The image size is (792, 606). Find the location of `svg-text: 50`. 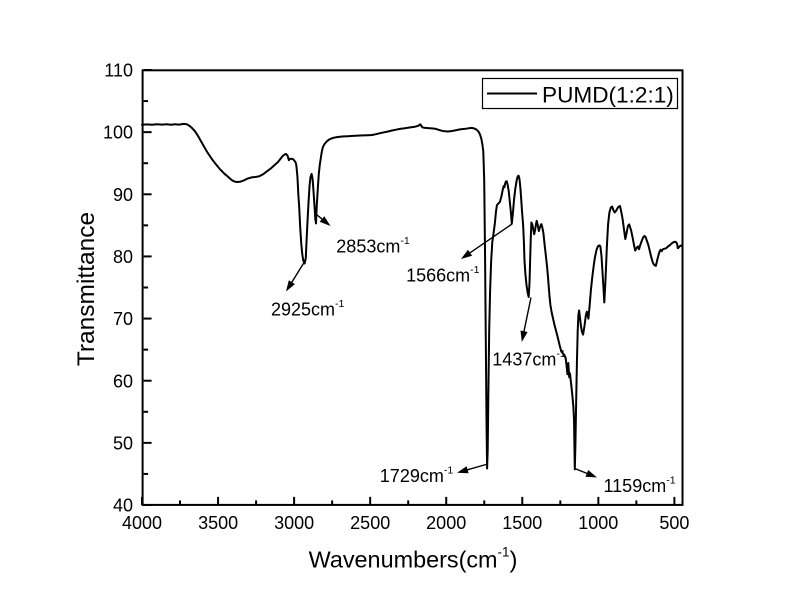

svg-text: 50 is located at coordinates (123, 444).